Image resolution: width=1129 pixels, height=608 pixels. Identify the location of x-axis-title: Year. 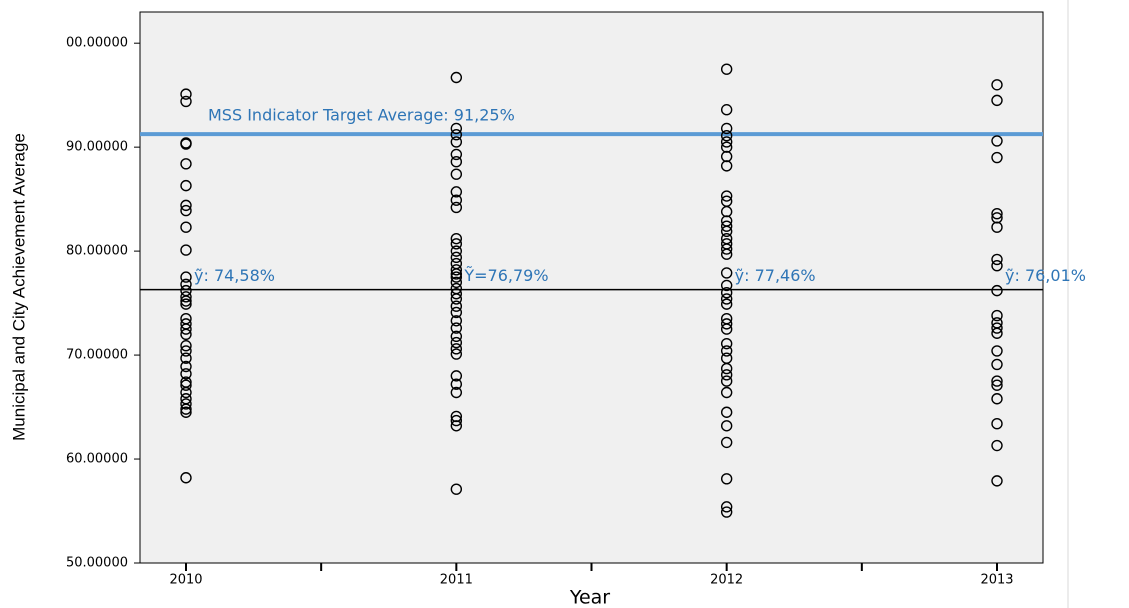
(589, 597).